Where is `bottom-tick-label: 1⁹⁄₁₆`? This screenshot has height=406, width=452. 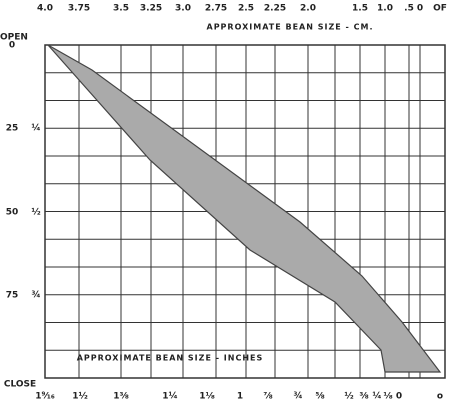 bottom-tick-label: 1⁹⁄₁₆ is located at coordinates (45, 397).